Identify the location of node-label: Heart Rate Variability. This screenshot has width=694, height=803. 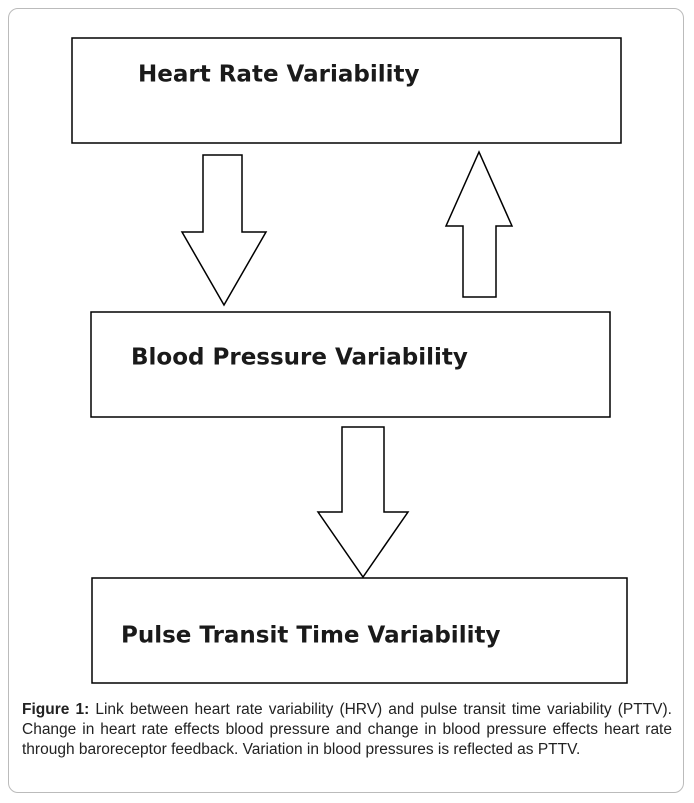
(278, 75).